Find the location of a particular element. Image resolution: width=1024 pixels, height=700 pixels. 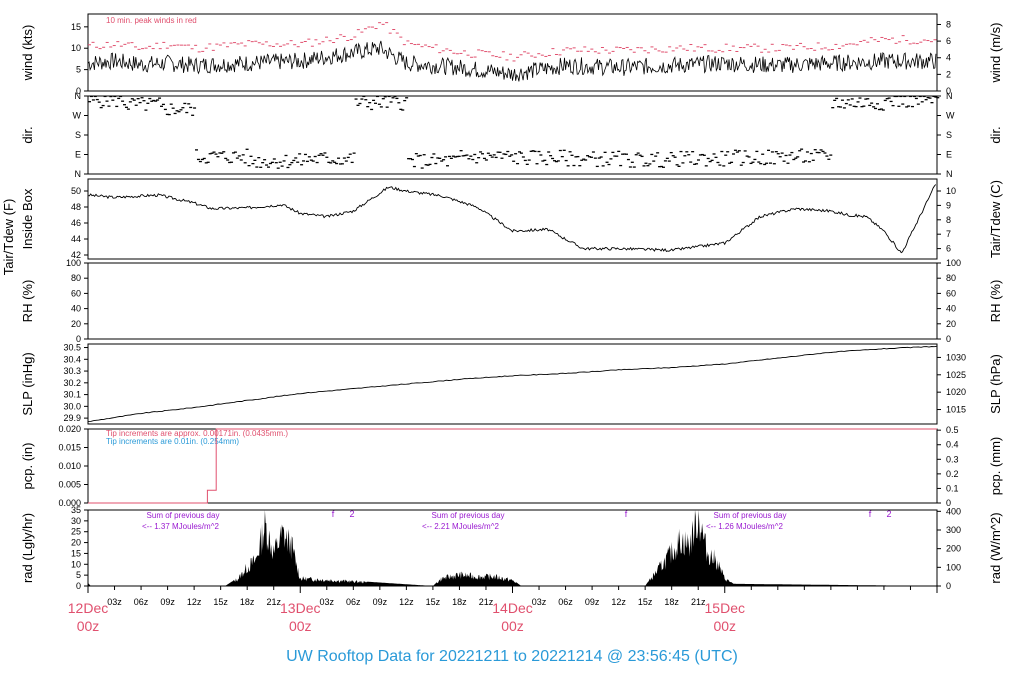

tick-label: 0.5 is located at coordinates (952, 430).